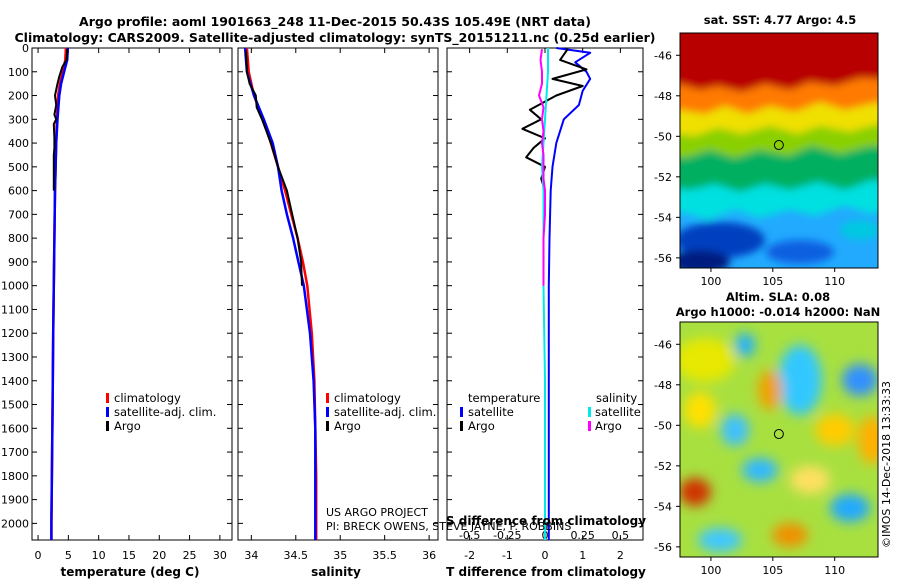 This screenshot has width=900, height=580. Describe the element at coordinates (608, 426) in the screenshot. I see `legend-label-sal-argo: Argo` at that location.